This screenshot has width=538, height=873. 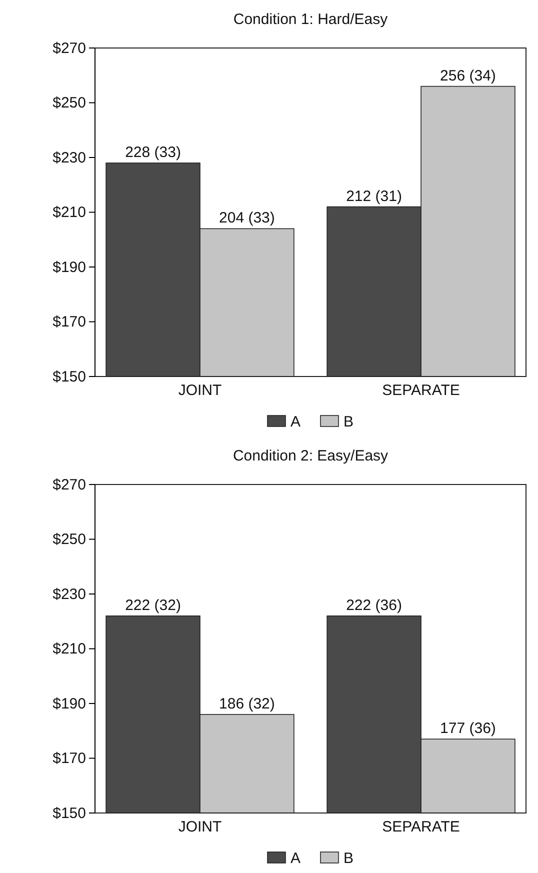 What do you see at coordinates (153, 605) in the screenshot?
I see `data-label: 222 (32)` at bounding box center [153, 605].